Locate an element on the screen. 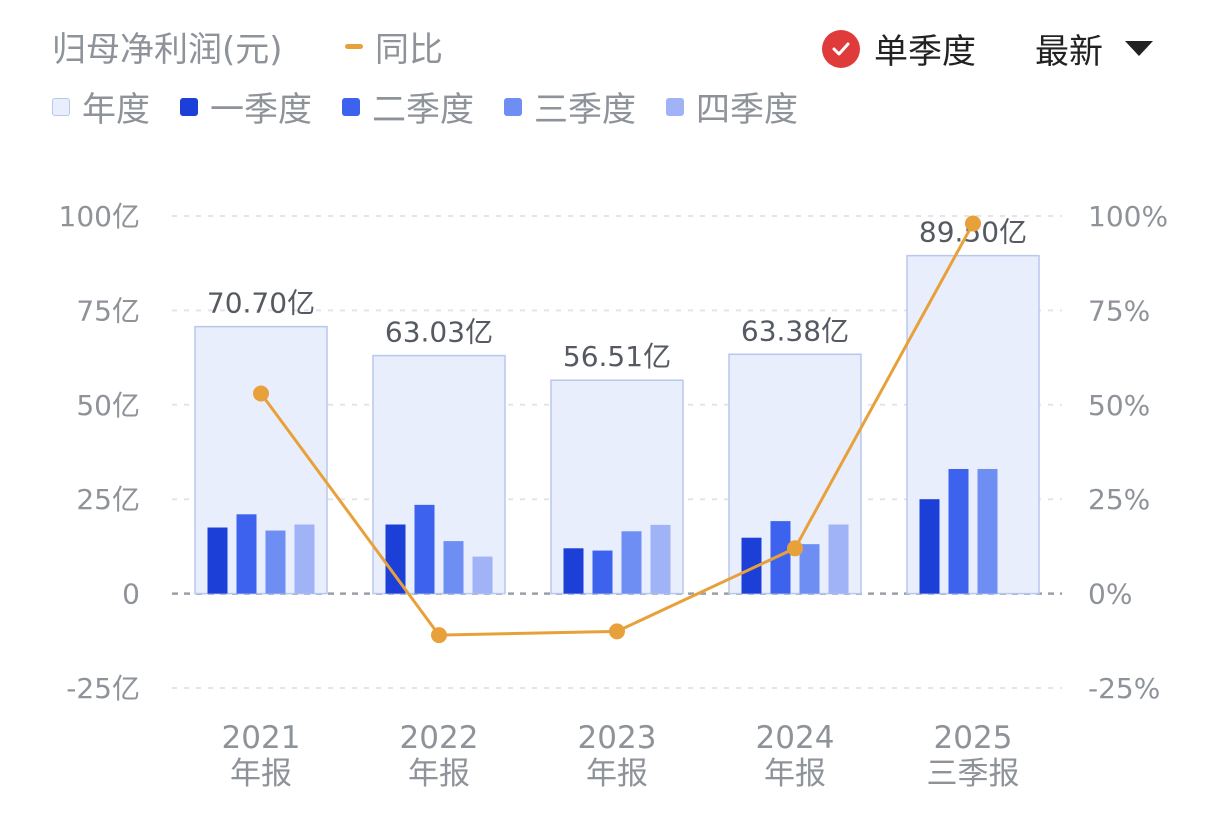 The width and height of the screenshot is (1224, 838). period-dropdown-label: 最新 is located at coordinates (1069, 52).